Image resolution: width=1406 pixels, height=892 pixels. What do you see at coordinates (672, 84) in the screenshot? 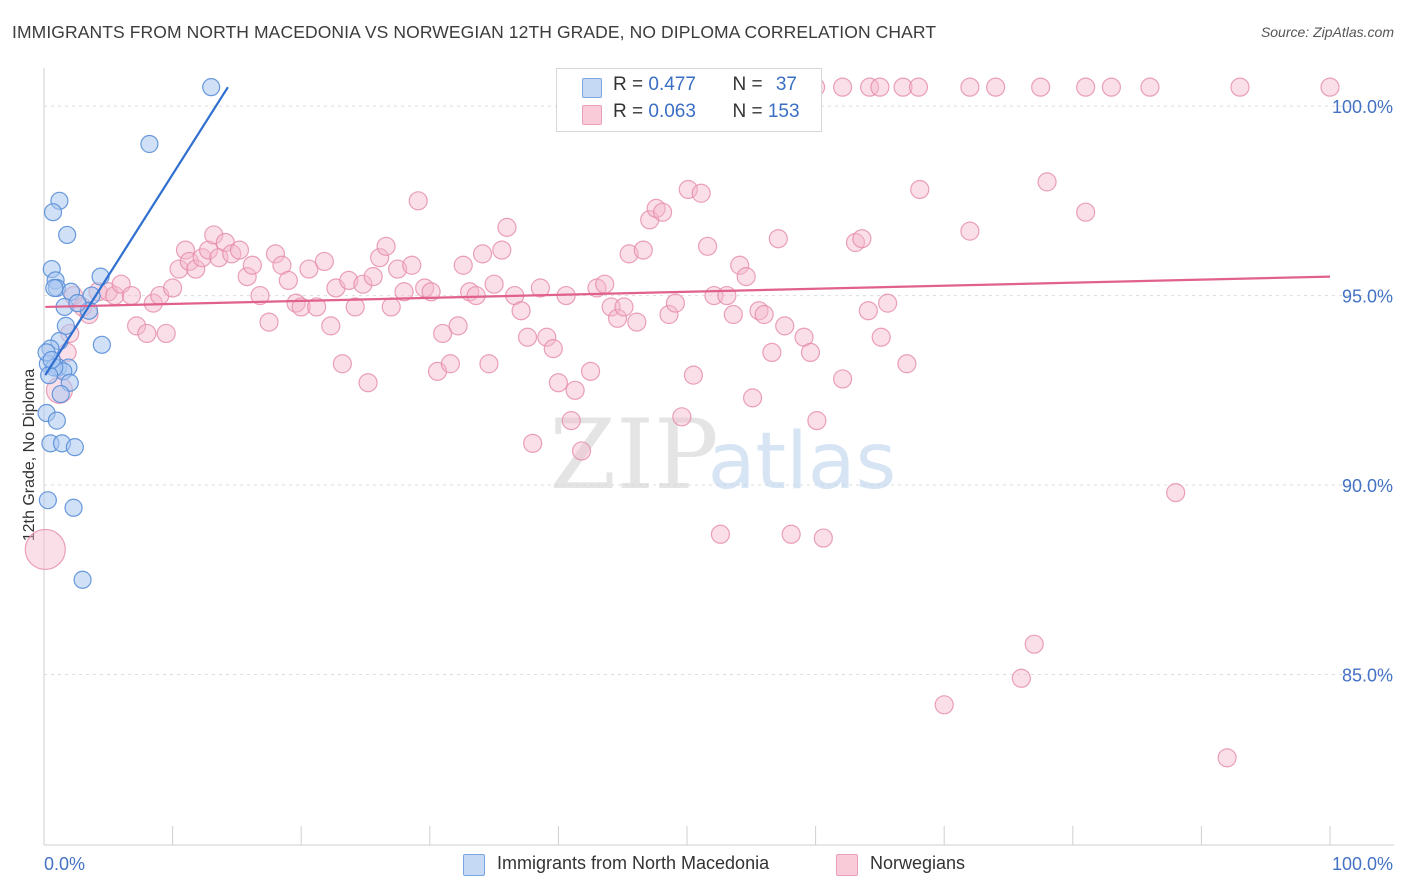
I see `legend-r-value-1: 0.477` at bounding box center [672, 84].